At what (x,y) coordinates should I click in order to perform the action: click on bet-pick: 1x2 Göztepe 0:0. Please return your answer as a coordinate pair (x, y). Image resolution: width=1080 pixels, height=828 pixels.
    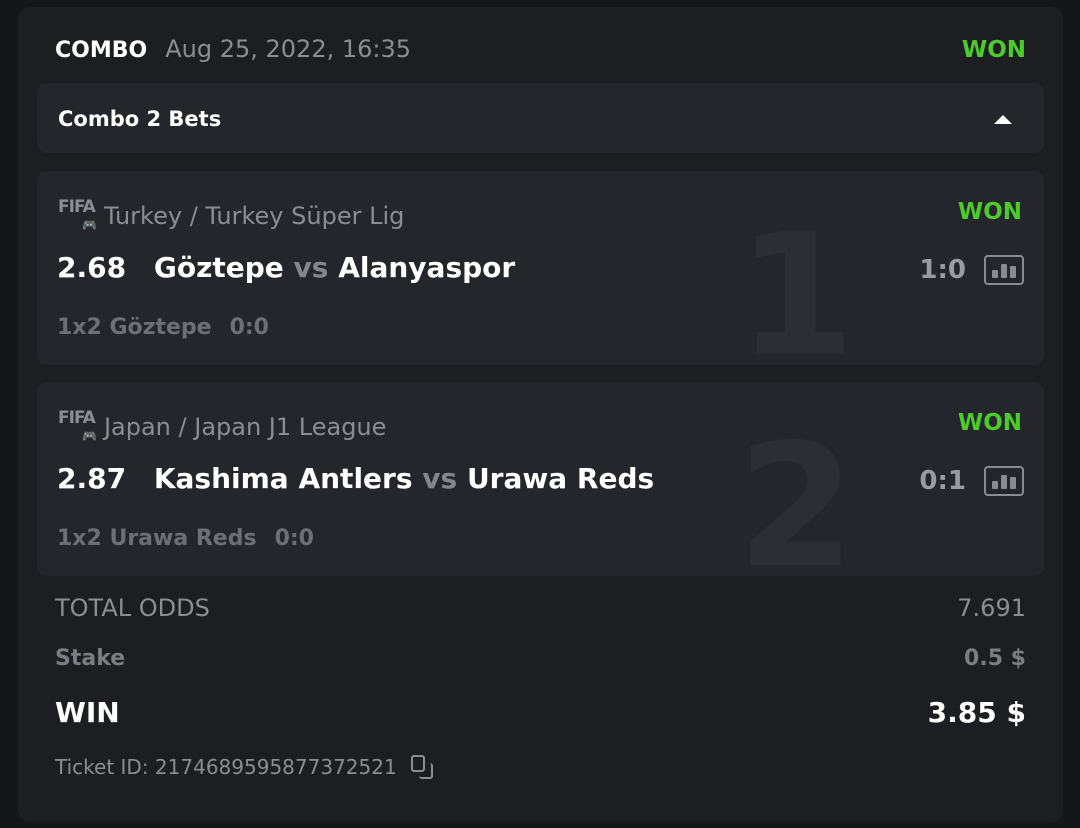
    Looking at the image, I should click on (163, 327).